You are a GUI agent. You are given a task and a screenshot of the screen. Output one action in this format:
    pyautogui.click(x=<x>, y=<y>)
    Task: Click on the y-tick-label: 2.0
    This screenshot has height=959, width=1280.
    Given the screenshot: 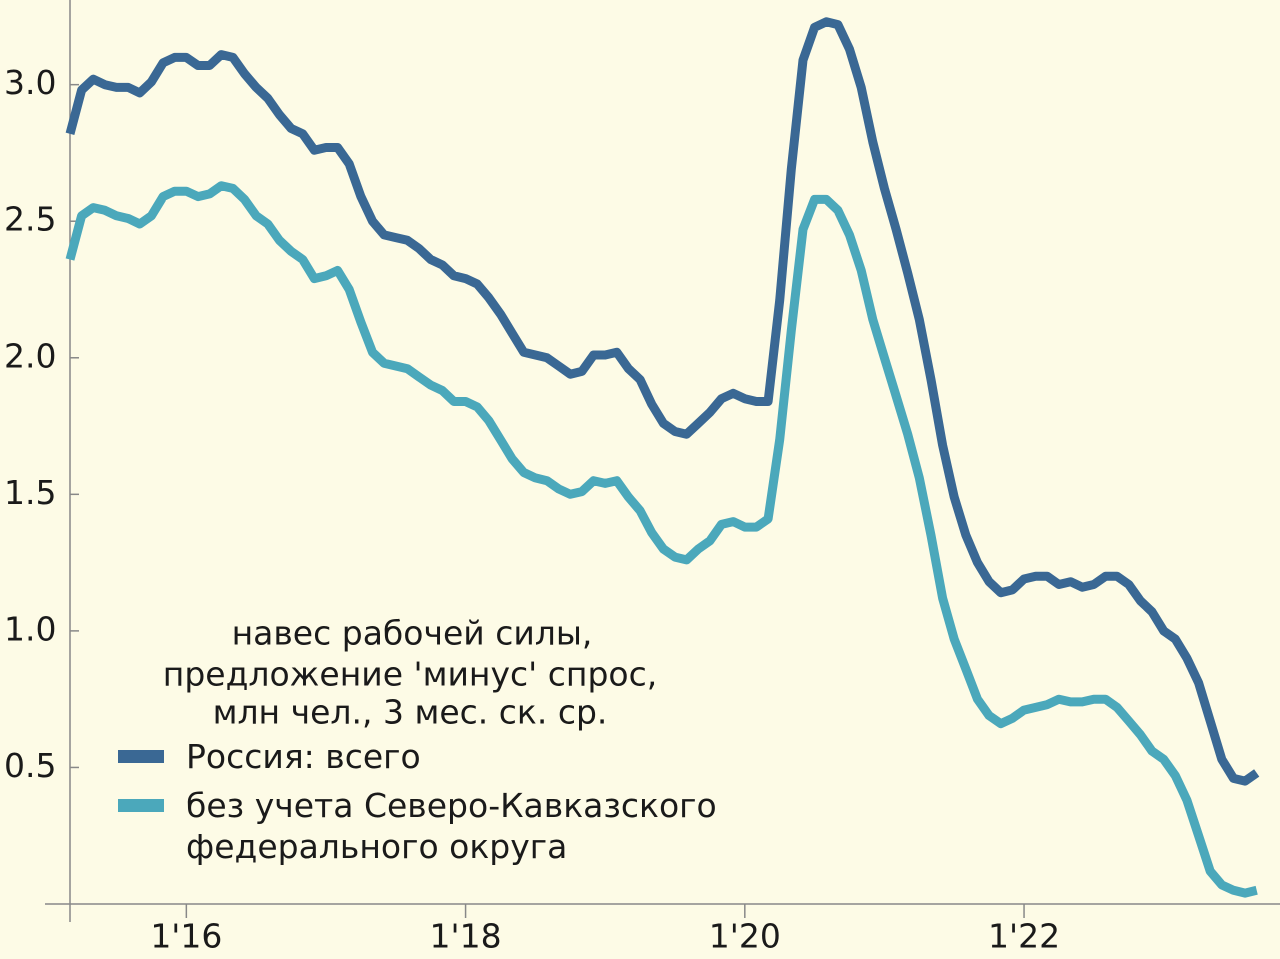 What is the action you would take?
    pyautogui.click(x=30, y=355)
    